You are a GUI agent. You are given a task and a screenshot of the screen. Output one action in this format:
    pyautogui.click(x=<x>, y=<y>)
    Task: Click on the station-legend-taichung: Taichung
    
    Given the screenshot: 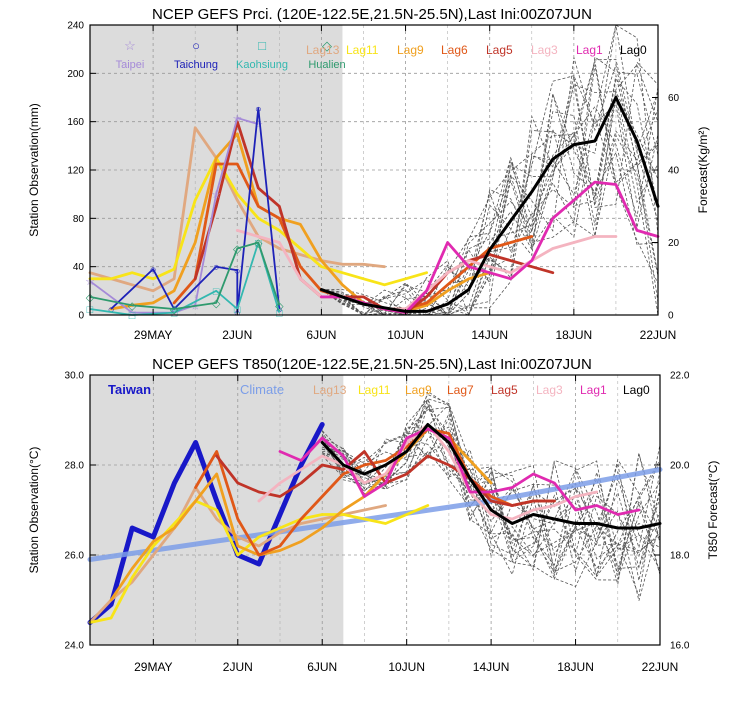 What is the action you would take?
    pyautogui.click(x=196, y=65)
    